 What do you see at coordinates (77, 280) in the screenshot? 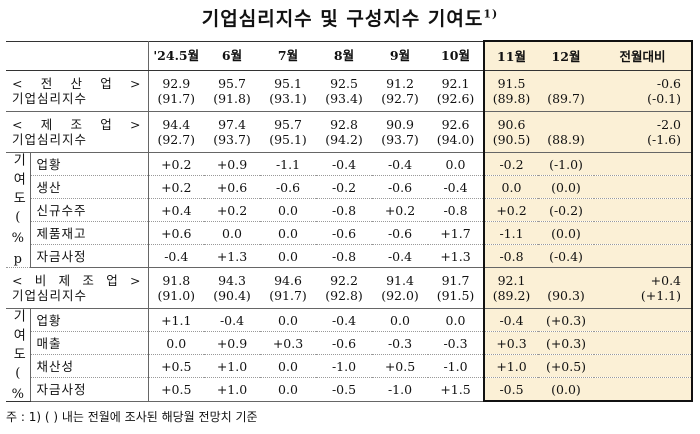
I see `group-label: < 비 제 조 업 >` at bounding box center [77, 280].